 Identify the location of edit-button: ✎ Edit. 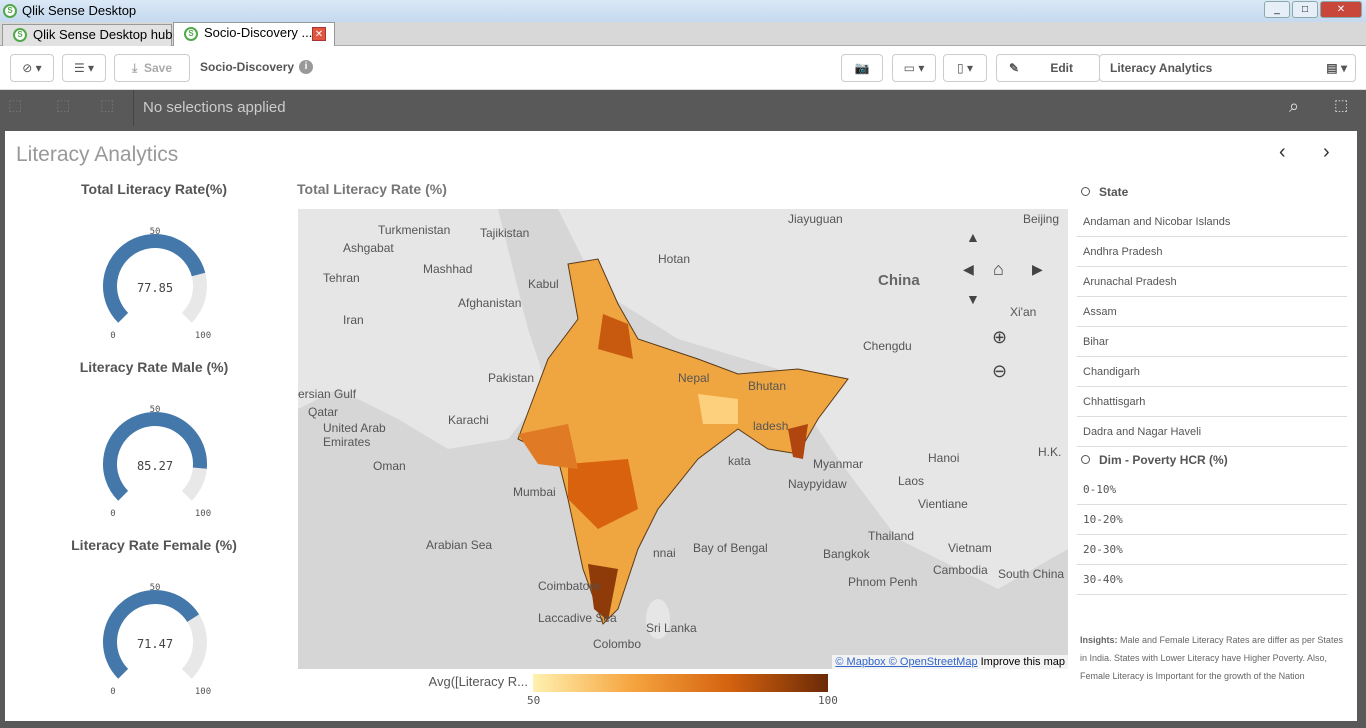
(1048, 68).